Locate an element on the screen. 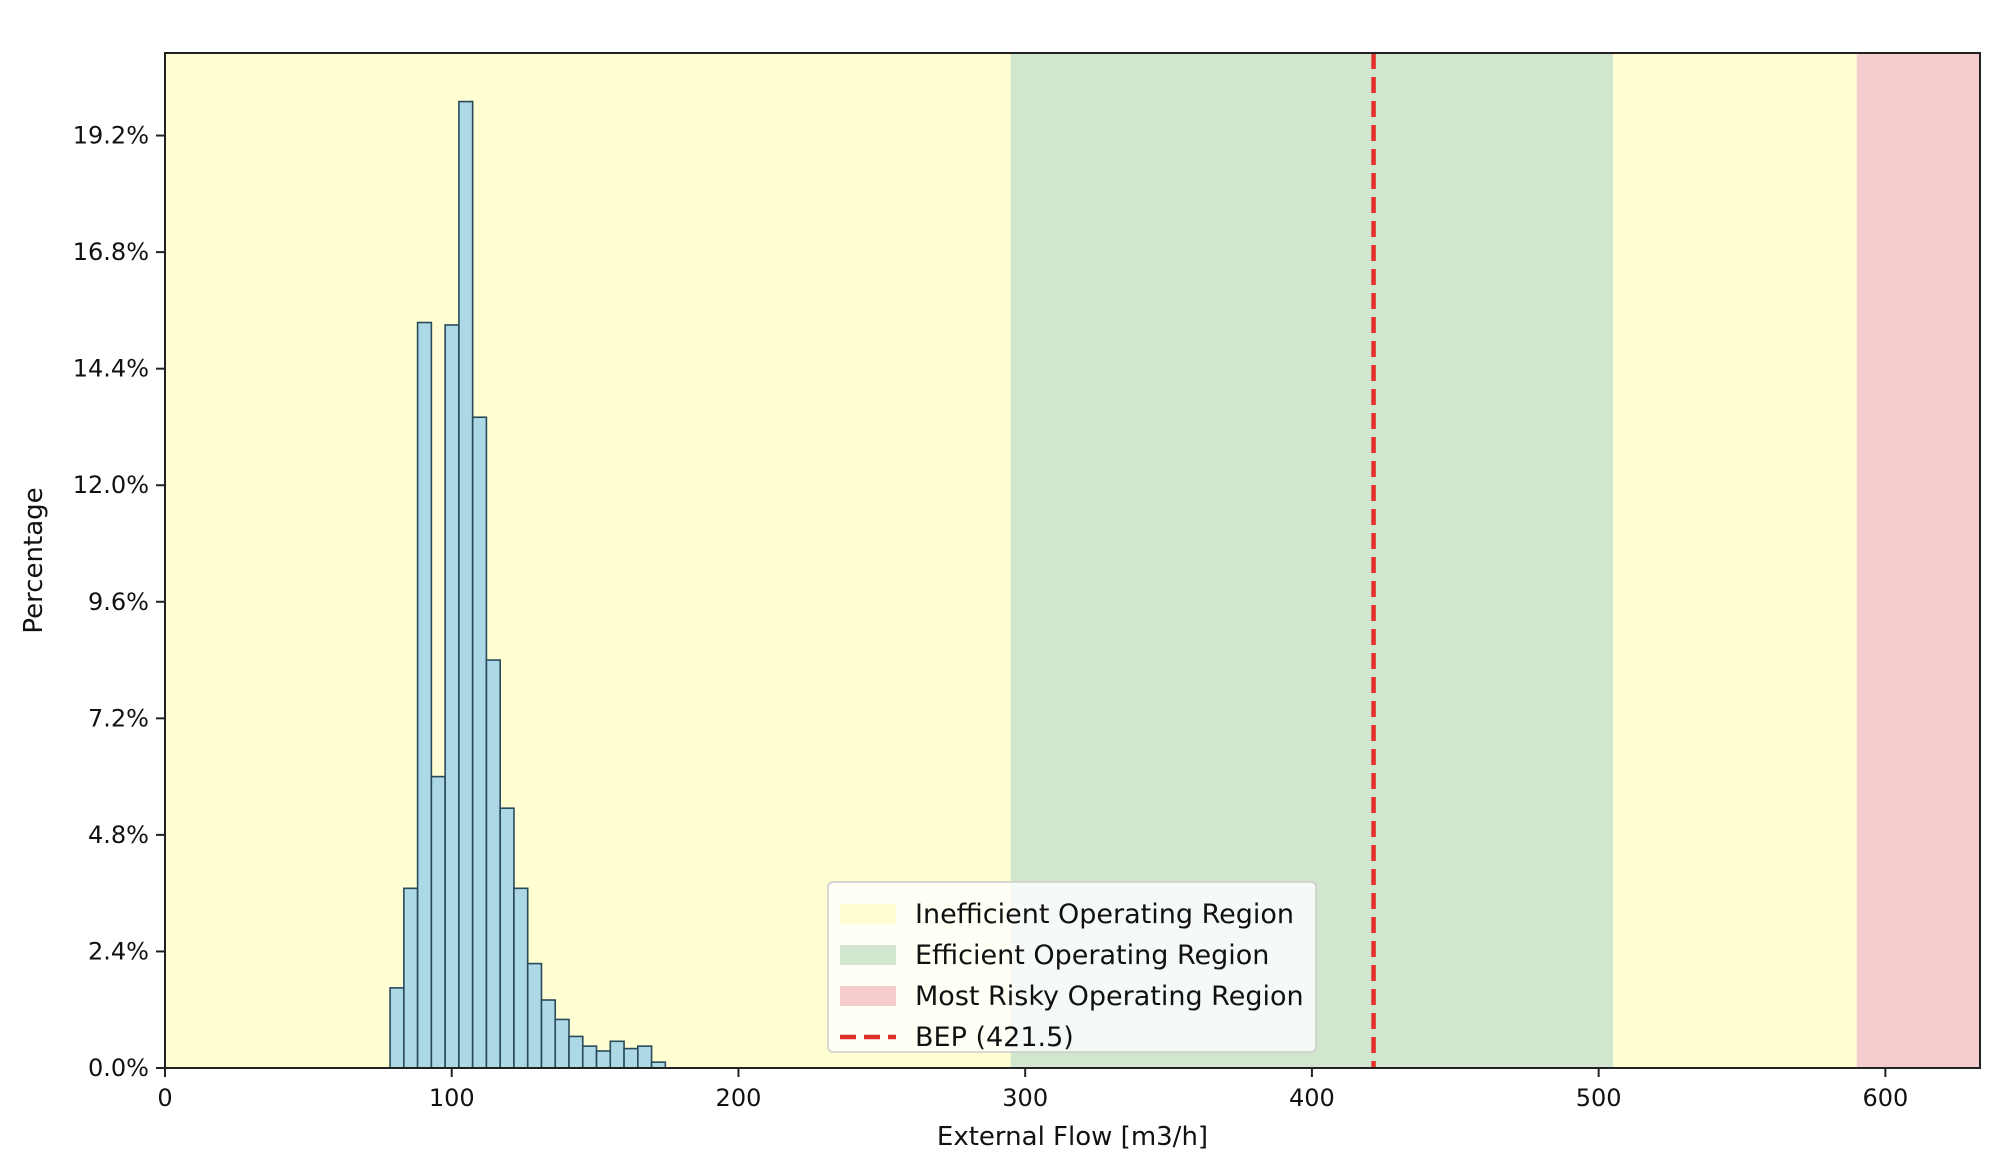 This screenshot has width=2000, height=1170. y-tick-label-7: 16.8% is located at coordinates (111, 252).